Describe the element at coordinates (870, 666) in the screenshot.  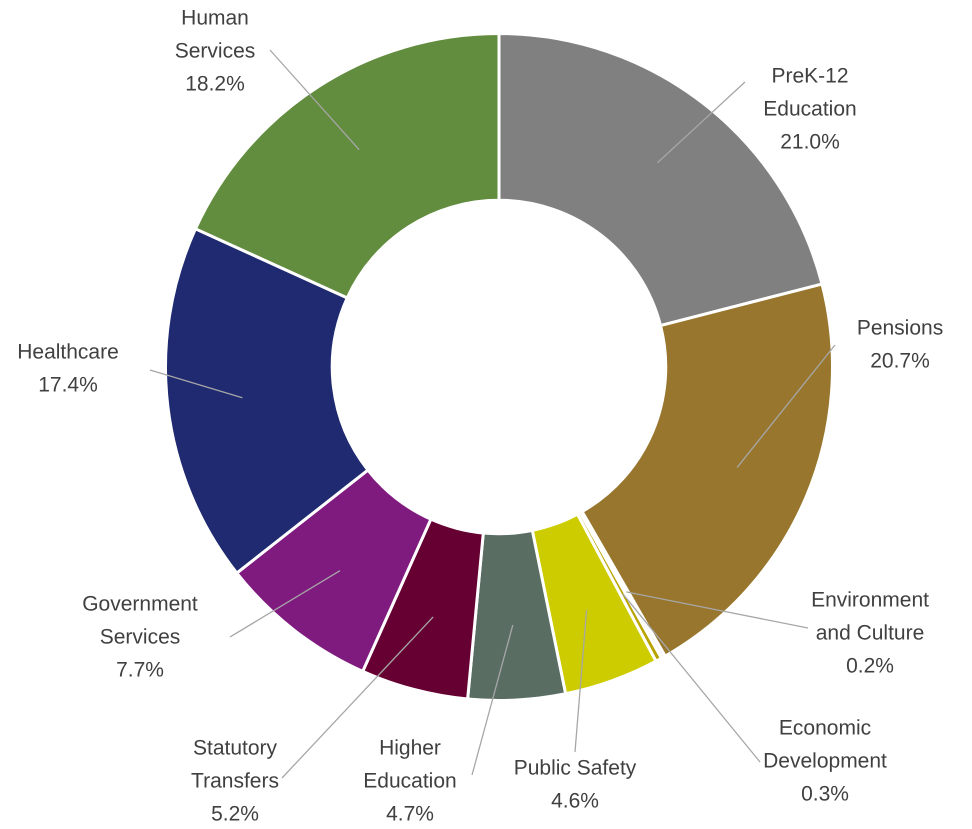
I see `data-label: 0.2%` at that location.